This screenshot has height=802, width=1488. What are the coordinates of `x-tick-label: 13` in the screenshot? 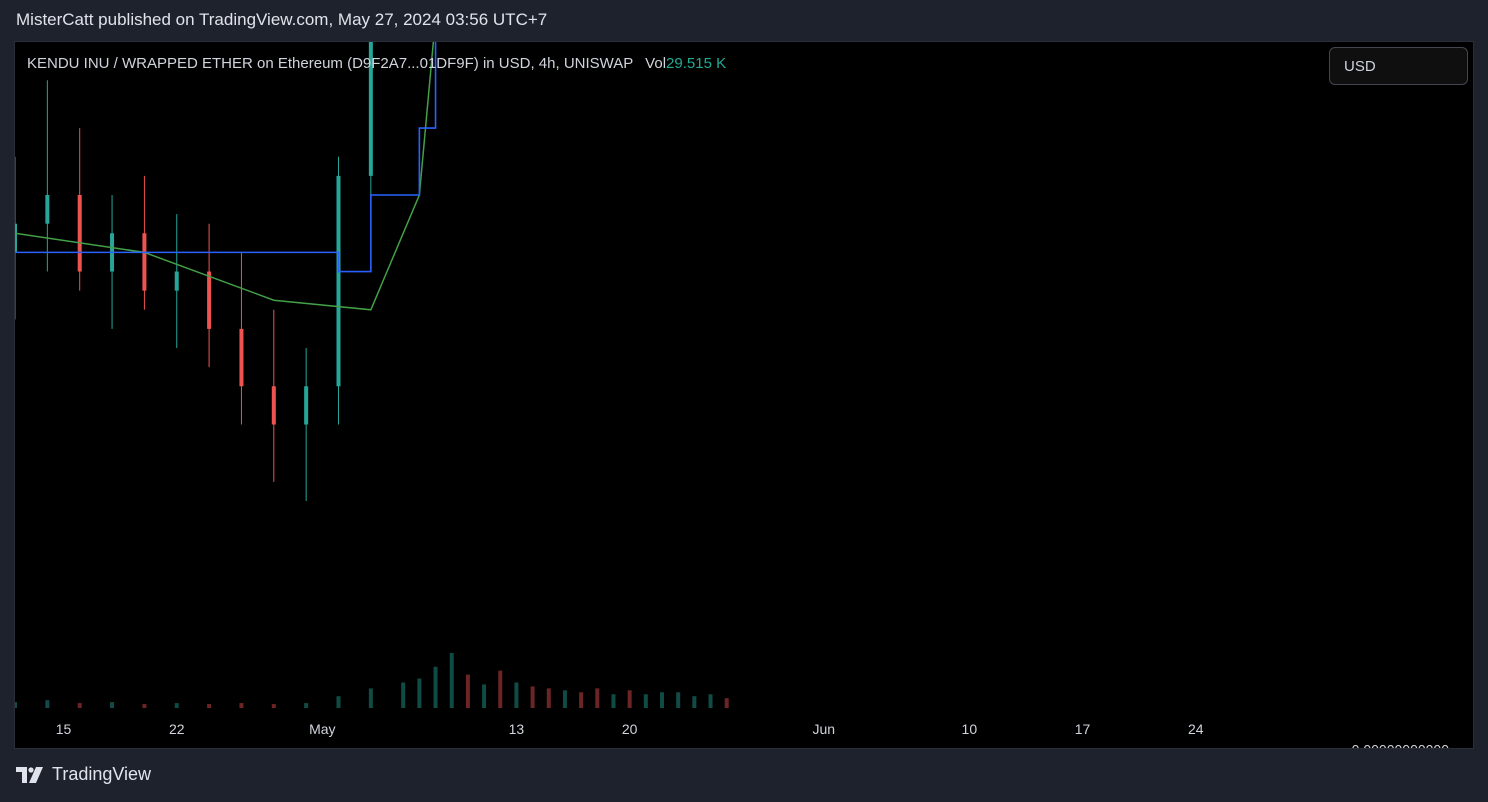 It's located at (517, 729).